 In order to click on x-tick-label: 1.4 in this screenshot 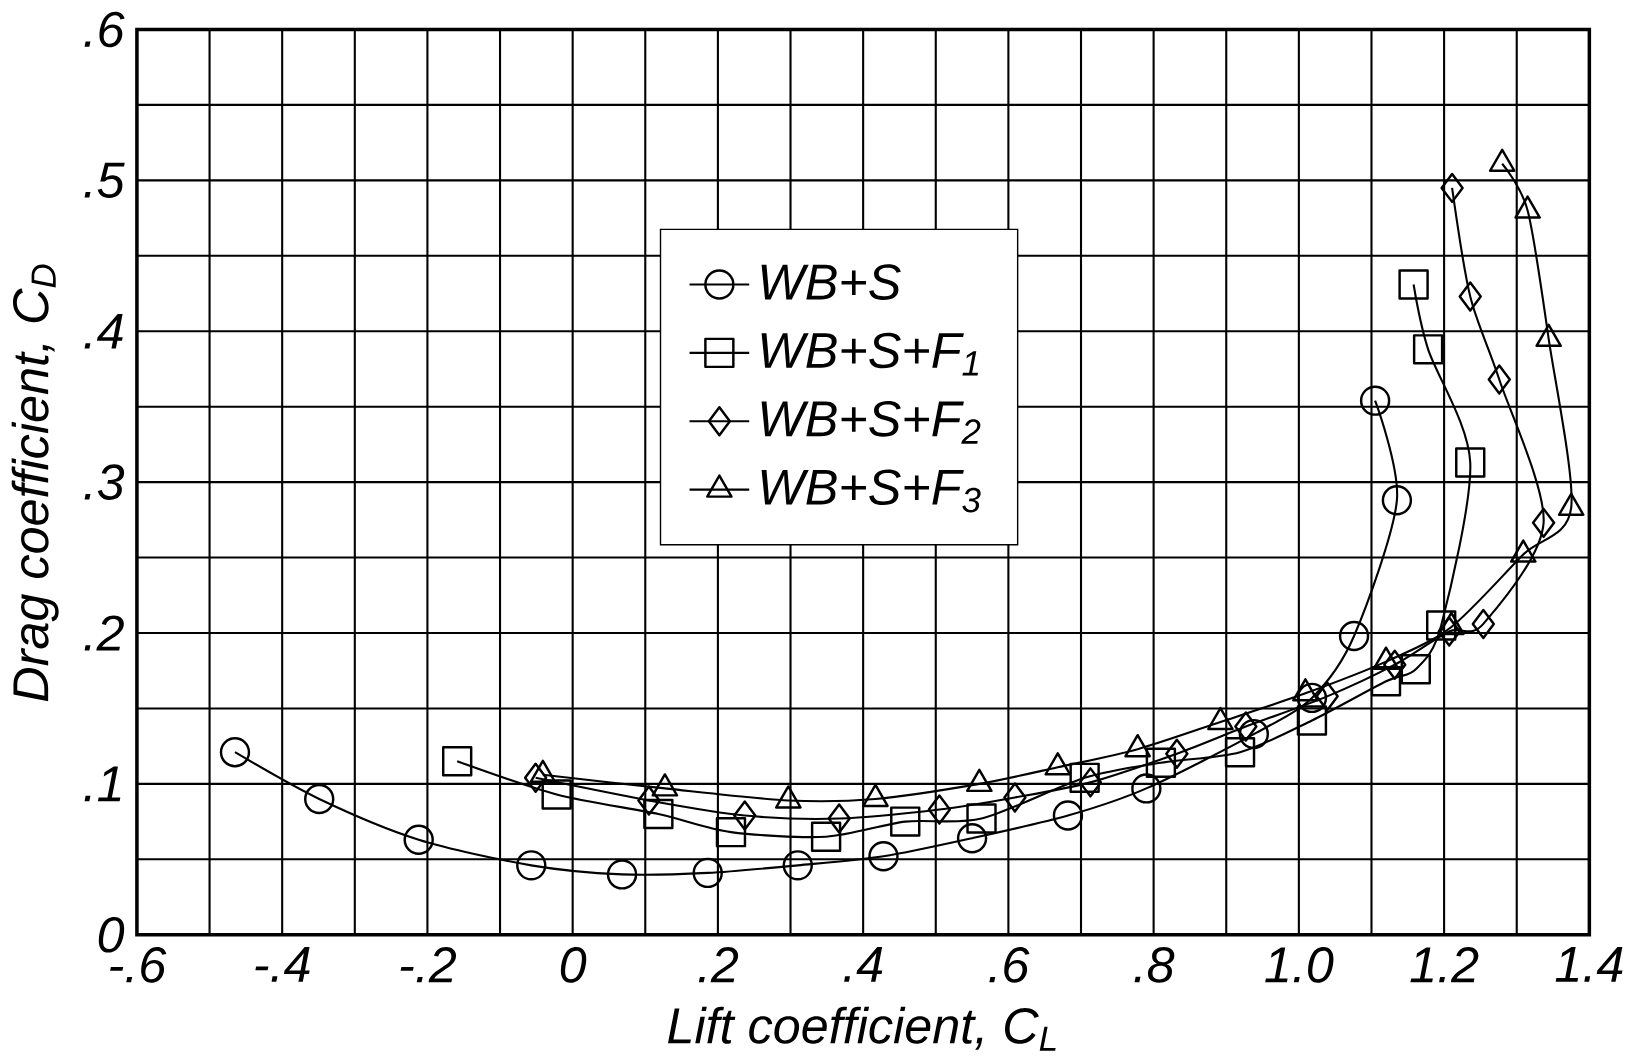, I will do `click(1589, 964)`.